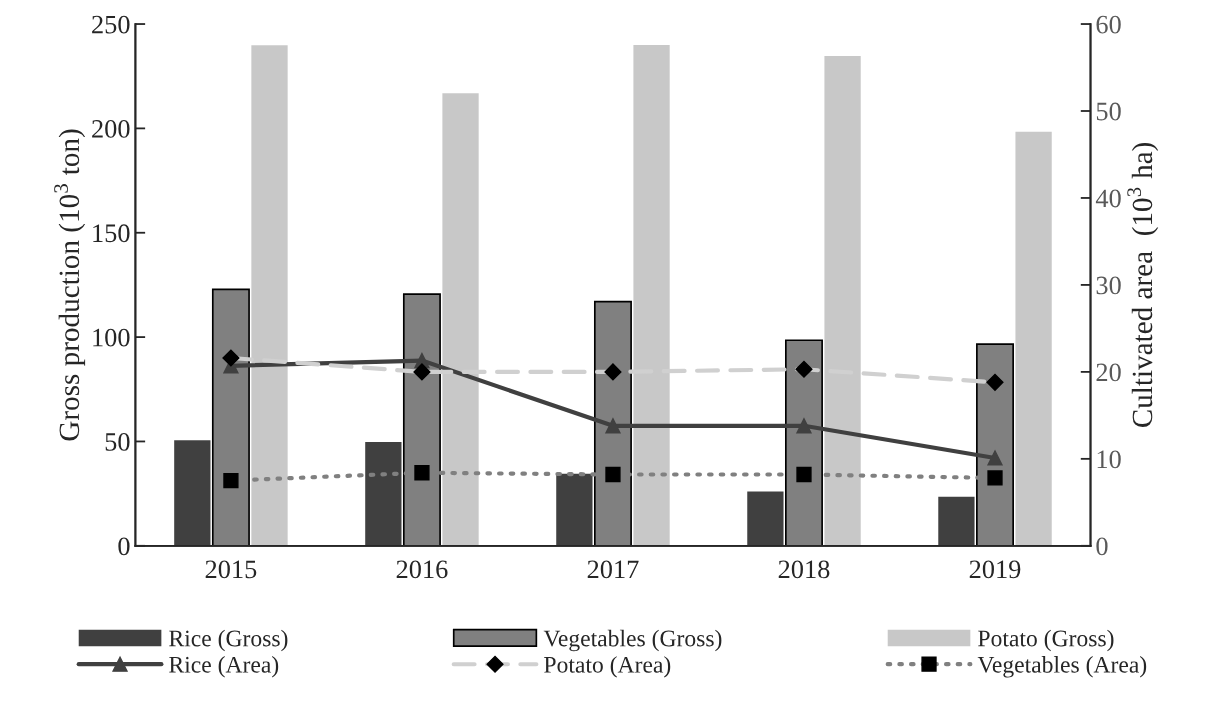  I want to click on y2-tick-label: 0, so click(1102, 546).